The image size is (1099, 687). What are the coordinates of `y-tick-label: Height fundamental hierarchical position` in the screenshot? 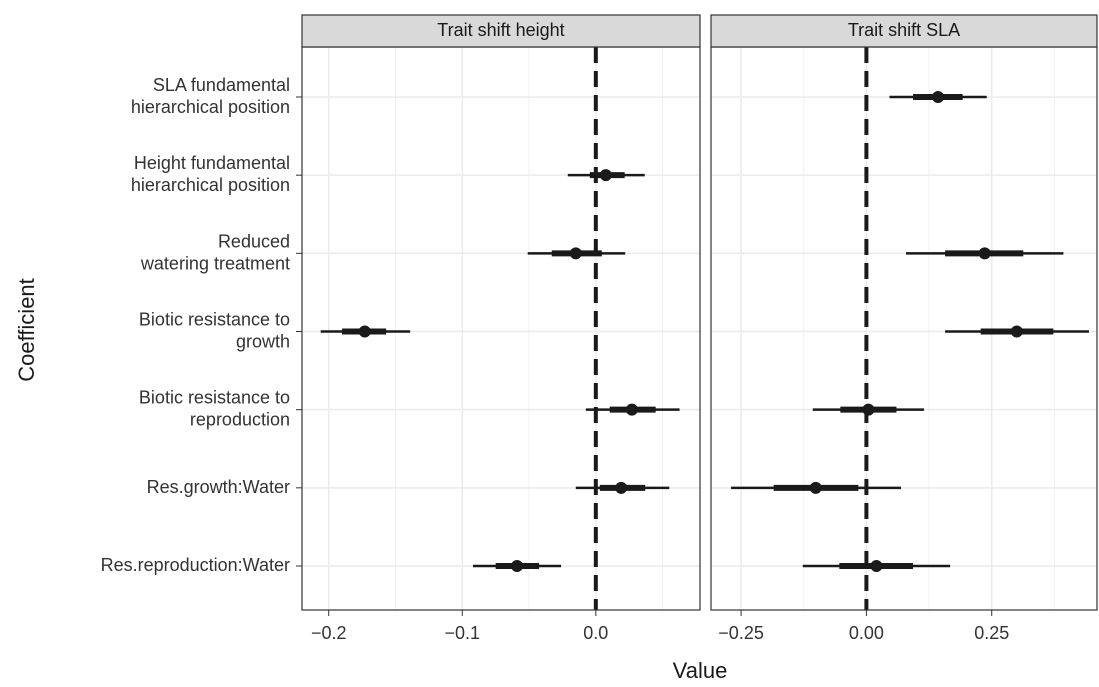 It's located at (210, 174).